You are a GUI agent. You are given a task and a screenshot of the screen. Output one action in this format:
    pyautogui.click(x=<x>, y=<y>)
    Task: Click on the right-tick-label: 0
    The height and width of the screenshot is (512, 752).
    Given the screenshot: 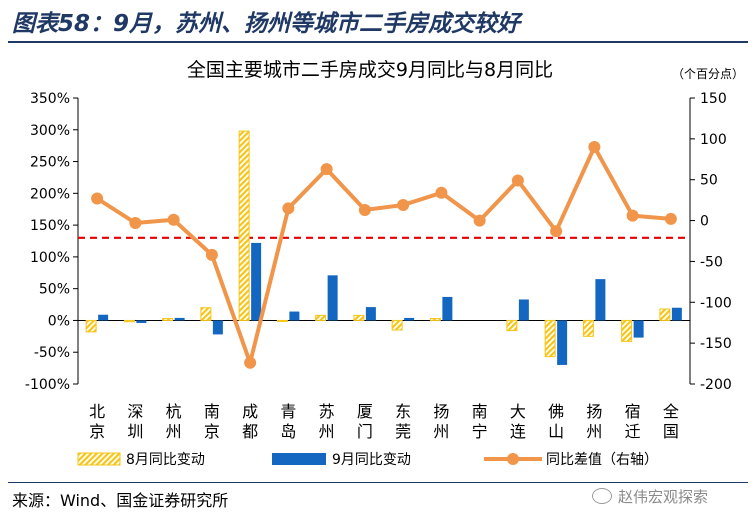 What is the action you would take?
    pyautogui.click(x=704, y=222)
    